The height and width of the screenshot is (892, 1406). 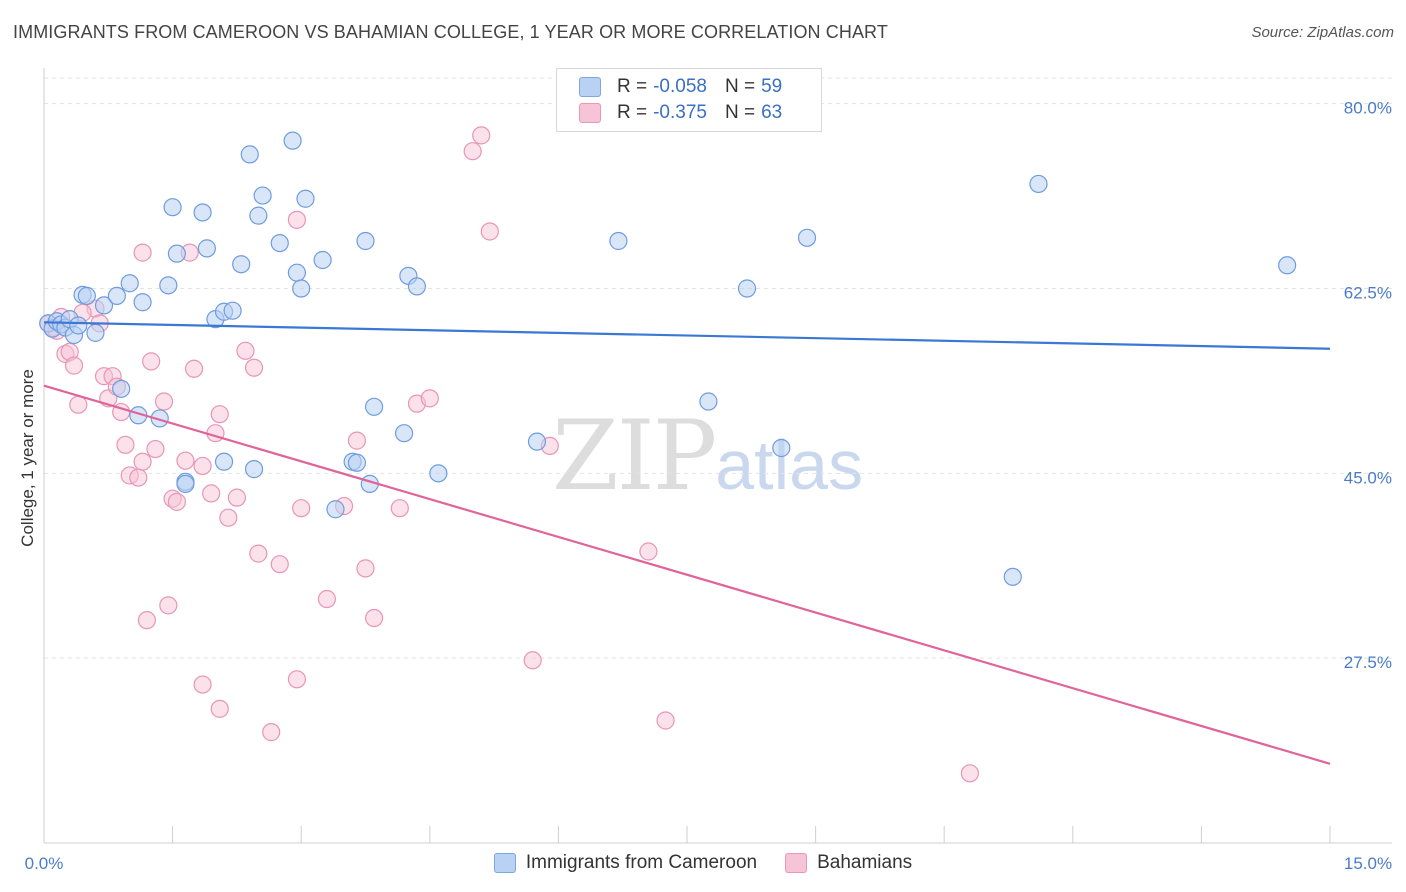 I want to click on legend-label-bahamians: Bahamians, so click(x=865, y=862).